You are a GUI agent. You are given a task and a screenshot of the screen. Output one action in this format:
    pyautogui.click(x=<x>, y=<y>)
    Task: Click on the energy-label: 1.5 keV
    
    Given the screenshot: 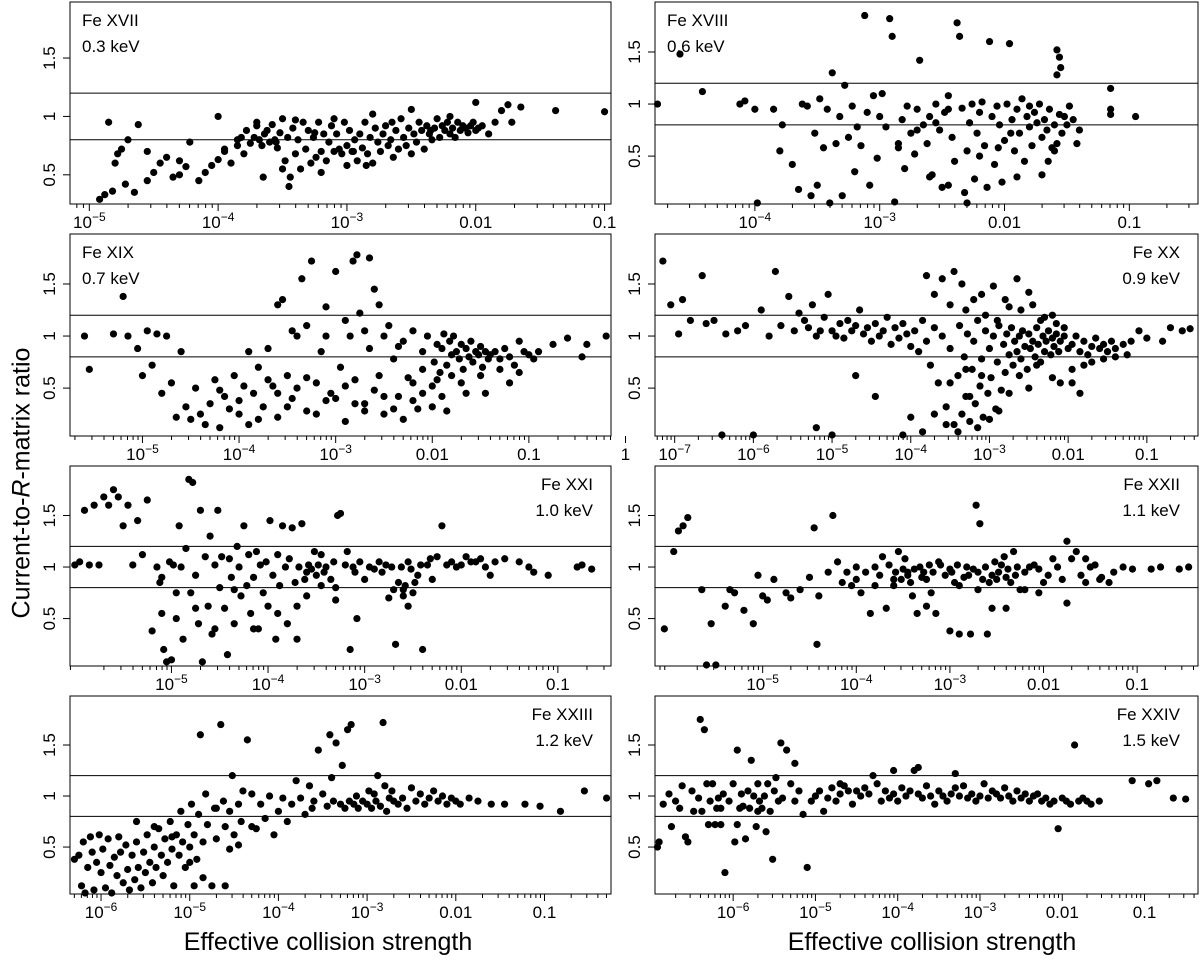 What is the action you would take?
    pyautogui.click(x=1151, y=740)
    